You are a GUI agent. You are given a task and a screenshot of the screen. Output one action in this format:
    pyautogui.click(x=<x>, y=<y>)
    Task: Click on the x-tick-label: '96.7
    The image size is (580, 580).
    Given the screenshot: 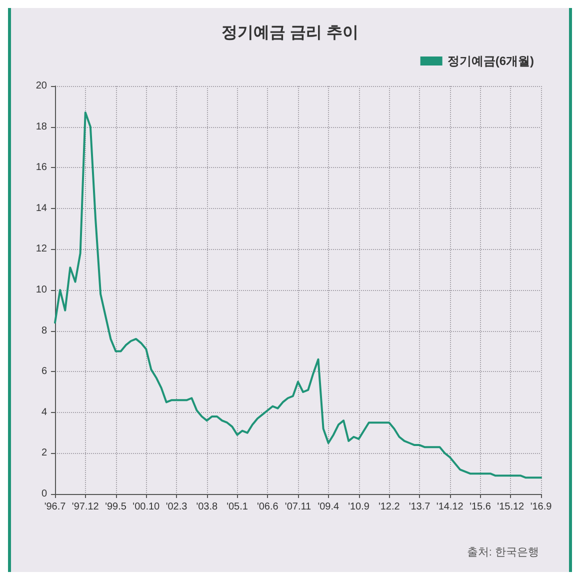 What is the action you would take?
    pyautogui.click(x=55, y=507)
    